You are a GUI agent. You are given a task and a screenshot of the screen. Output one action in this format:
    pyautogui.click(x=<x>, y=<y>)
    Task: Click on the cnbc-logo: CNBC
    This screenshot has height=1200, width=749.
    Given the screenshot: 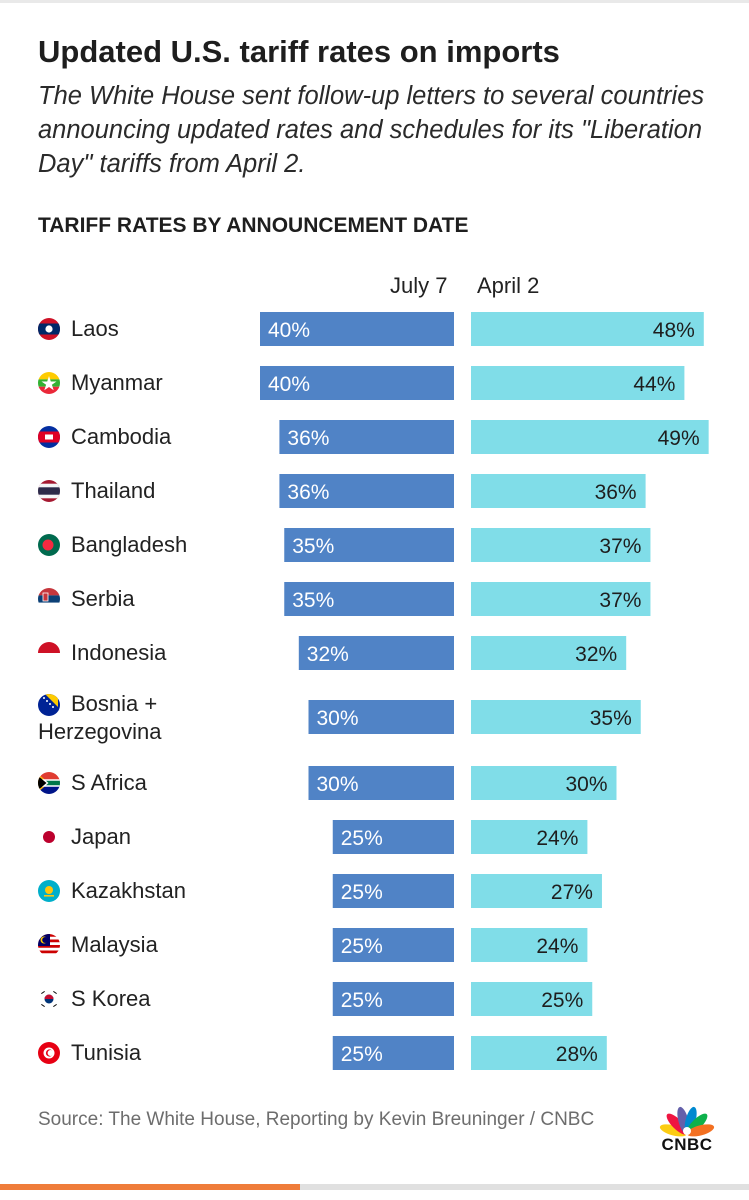 What is the action you would take?
    pyautogui.click(x=687, y=1130)
    